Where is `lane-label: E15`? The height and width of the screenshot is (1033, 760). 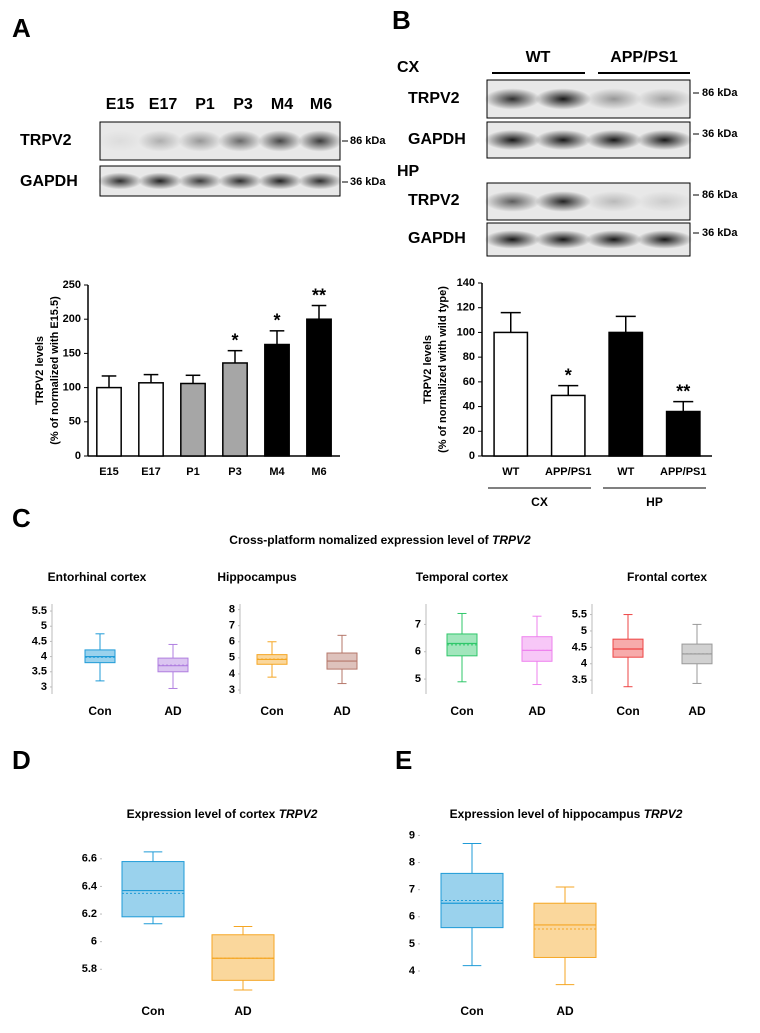
lane-label: E15 is located at coordinates (120, 104).